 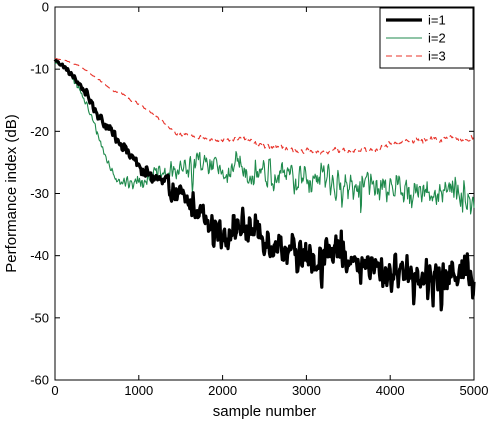 I want to click on x-tick-label: 3000, so click(x=306, y=390).